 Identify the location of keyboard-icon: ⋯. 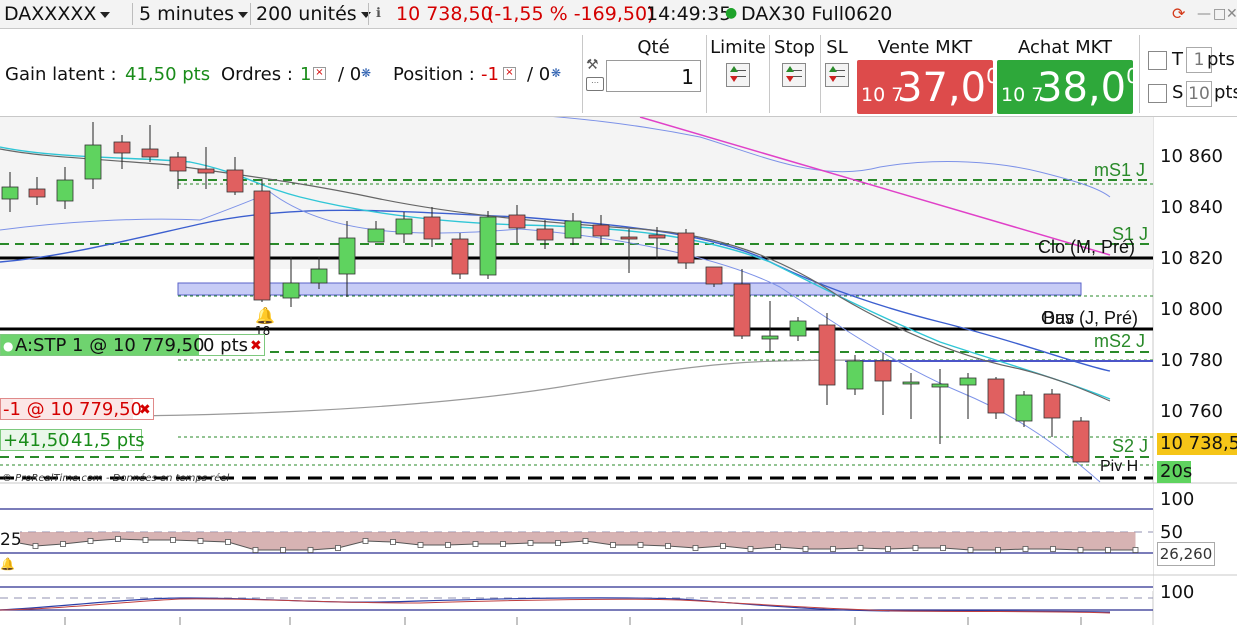
(595, 84).